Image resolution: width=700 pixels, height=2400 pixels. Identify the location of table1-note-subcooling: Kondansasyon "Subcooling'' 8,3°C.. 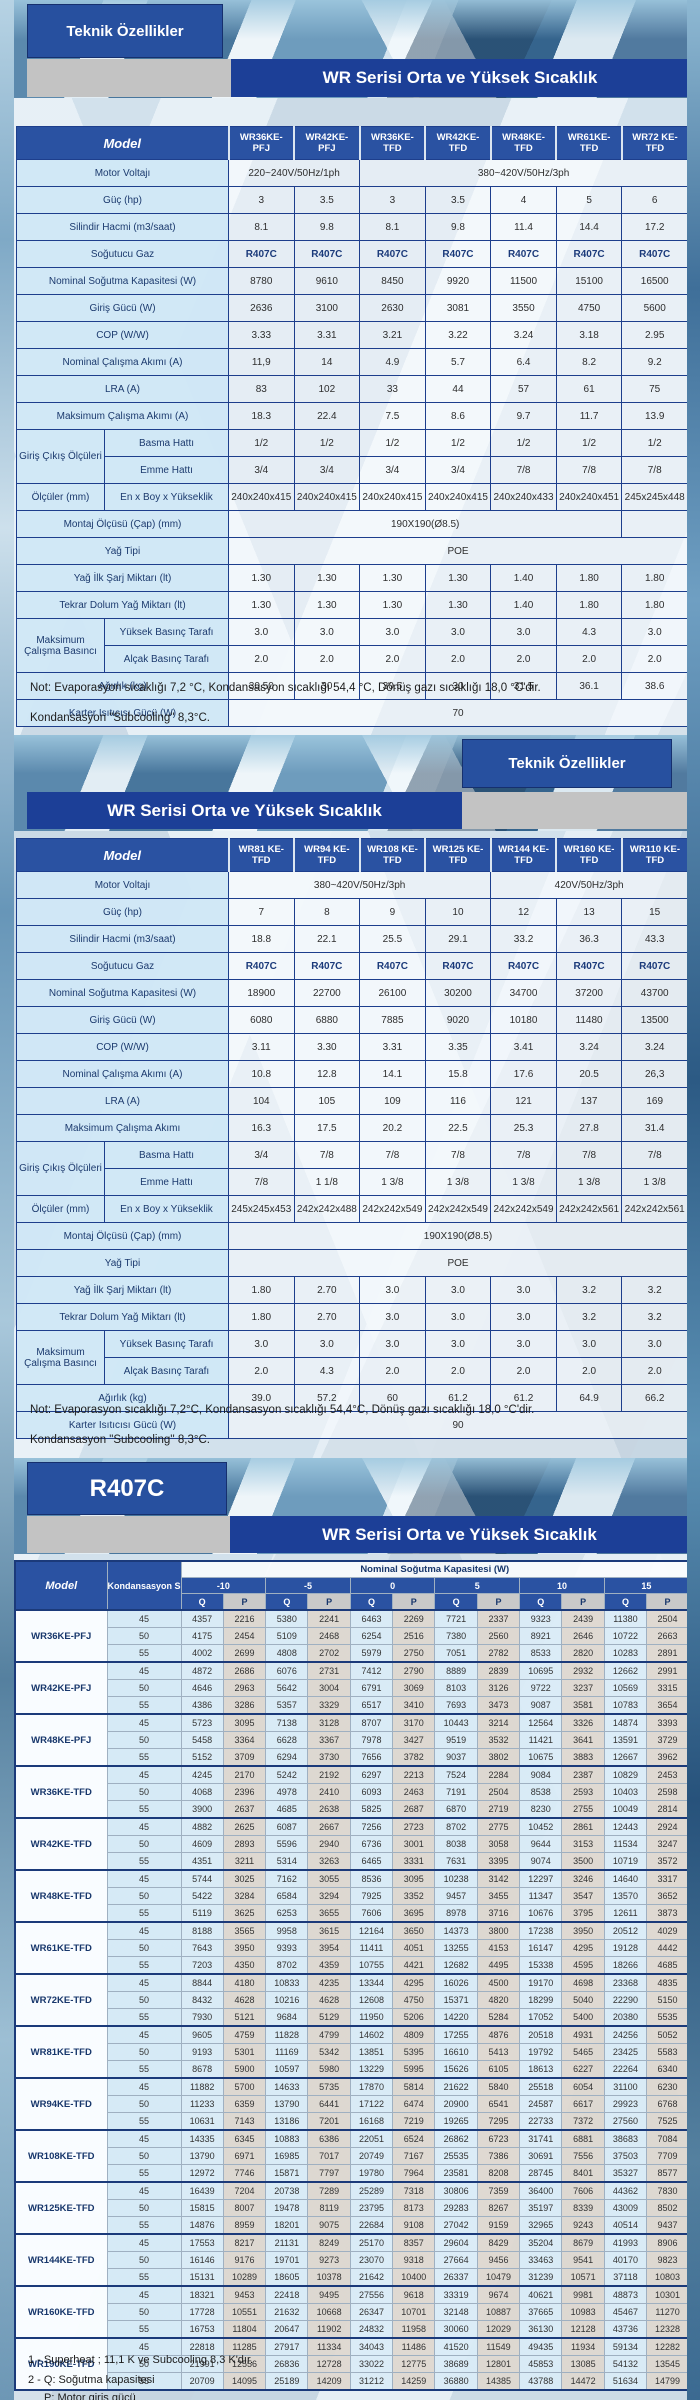
(120, 718).